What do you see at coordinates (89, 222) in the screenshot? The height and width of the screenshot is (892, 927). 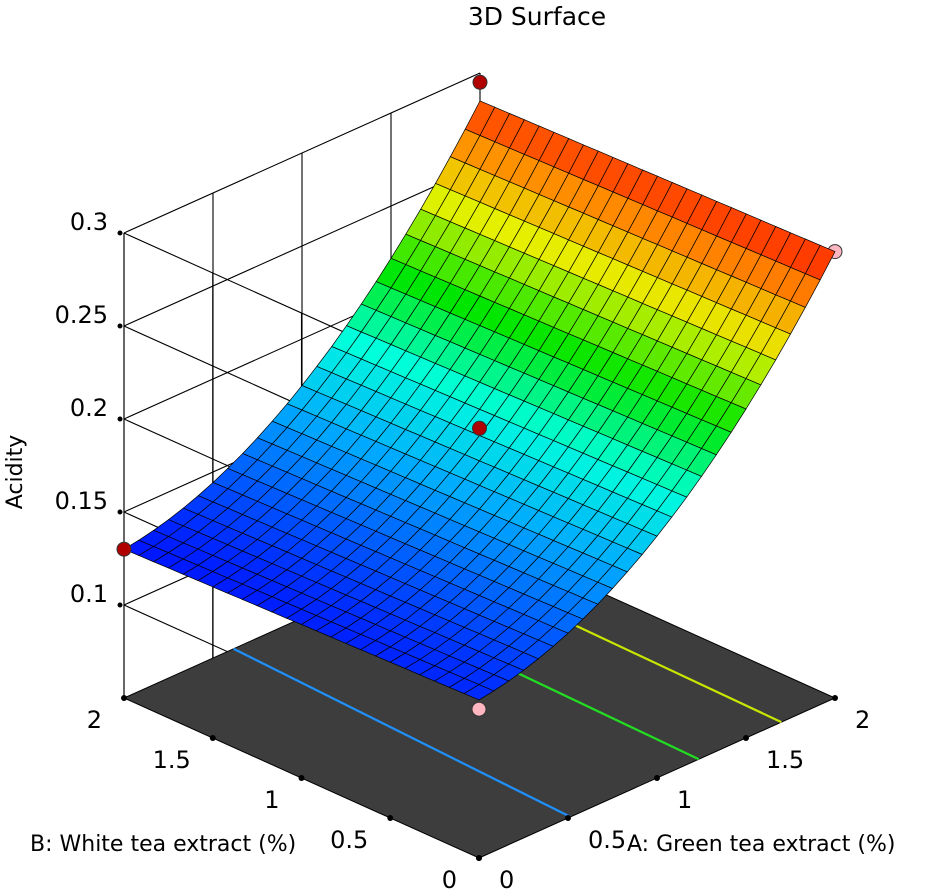 I see `z-tick-label: 0.3` at bounding box center [89, 222].